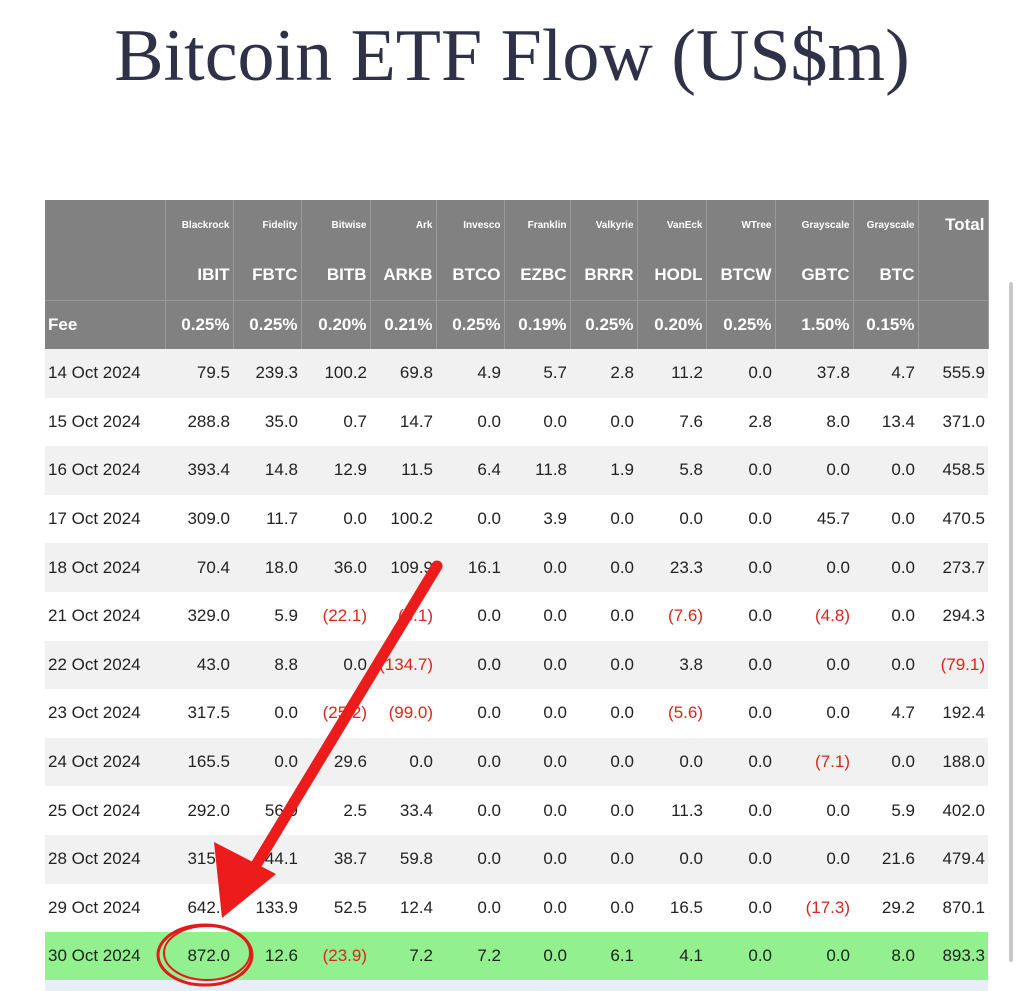 The image size is (1024, 991). I want to click on flow-value: 8.0, so click(838, 421).